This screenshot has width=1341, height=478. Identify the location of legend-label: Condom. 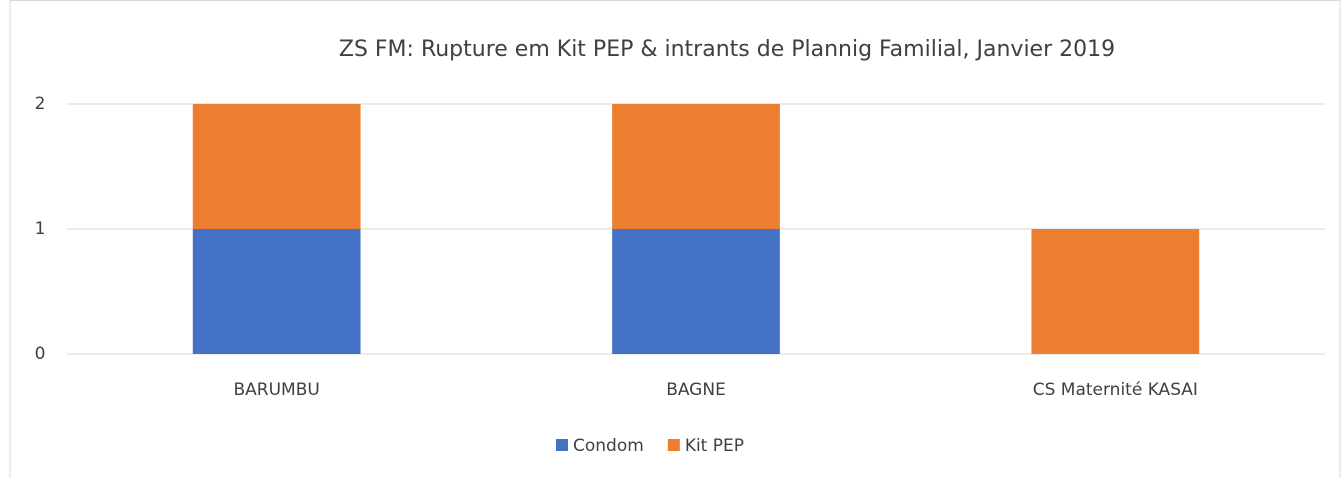
(608, 446).